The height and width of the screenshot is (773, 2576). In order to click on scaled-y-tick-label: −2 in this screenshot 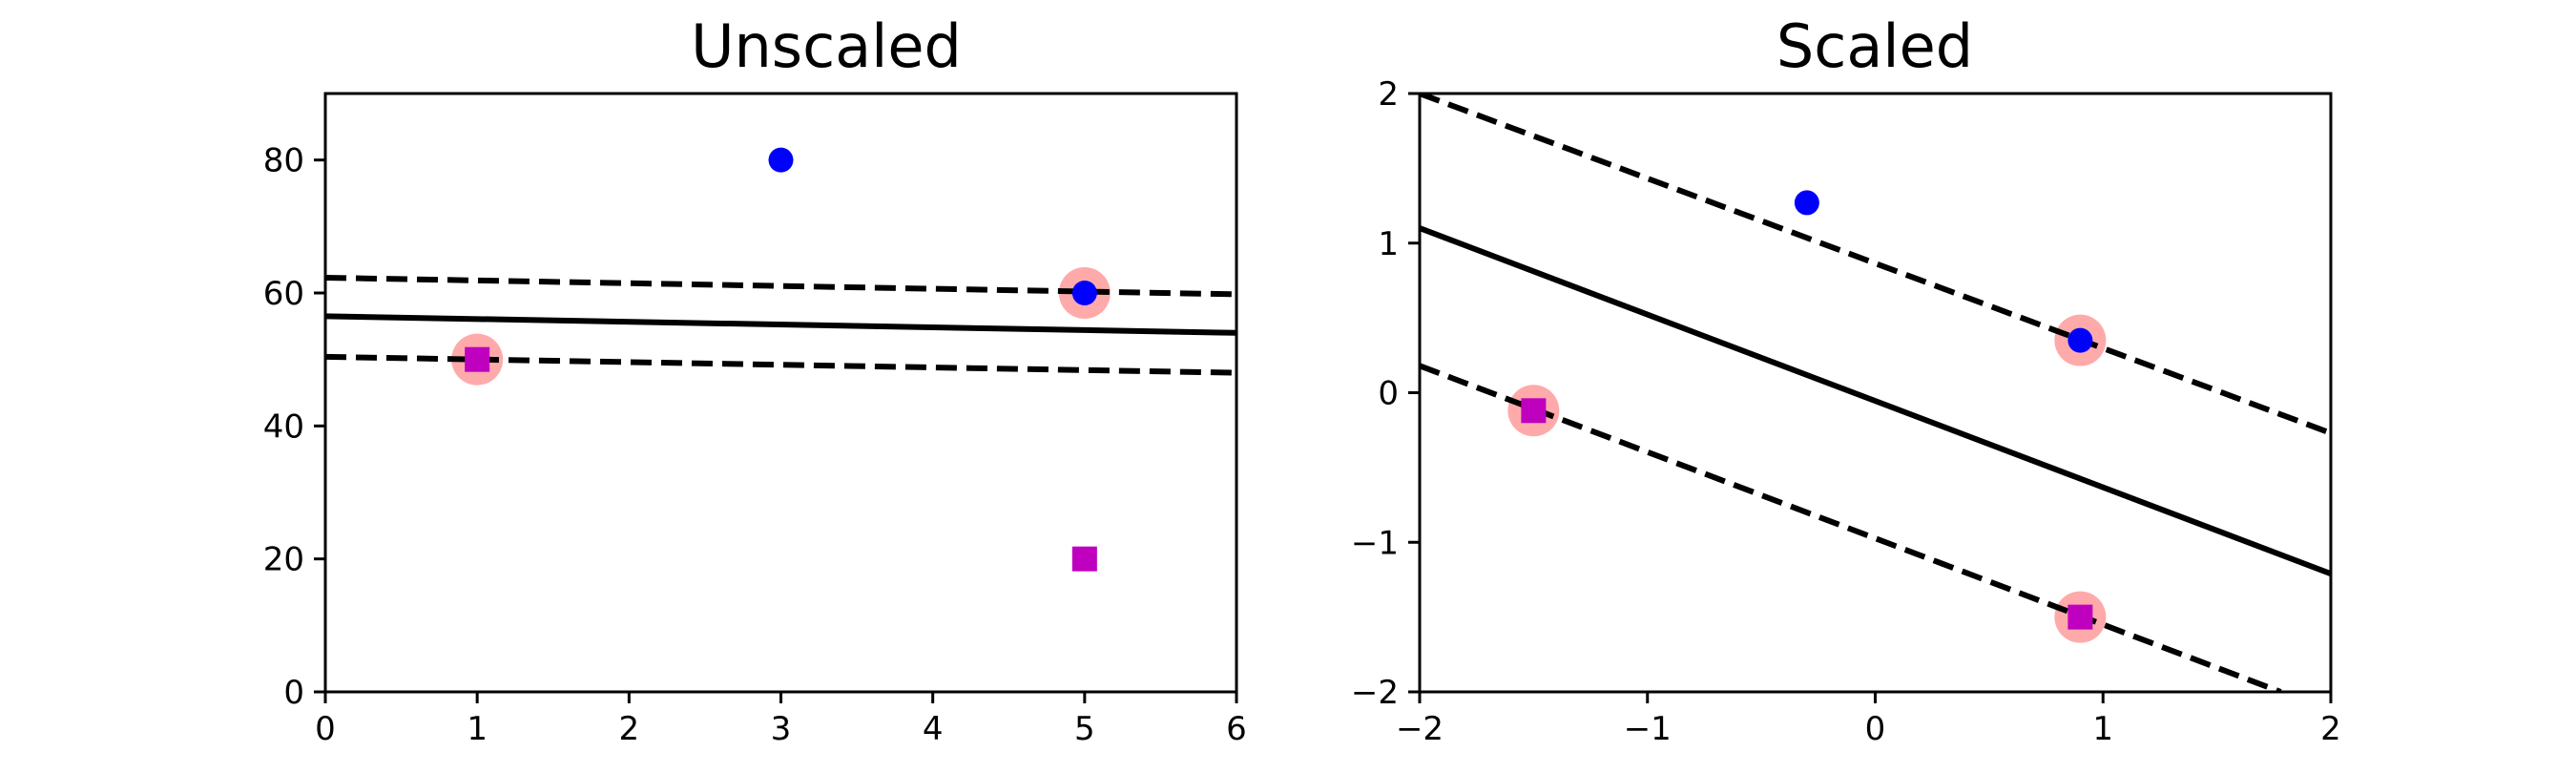, I will do `click(1375, 693)`.